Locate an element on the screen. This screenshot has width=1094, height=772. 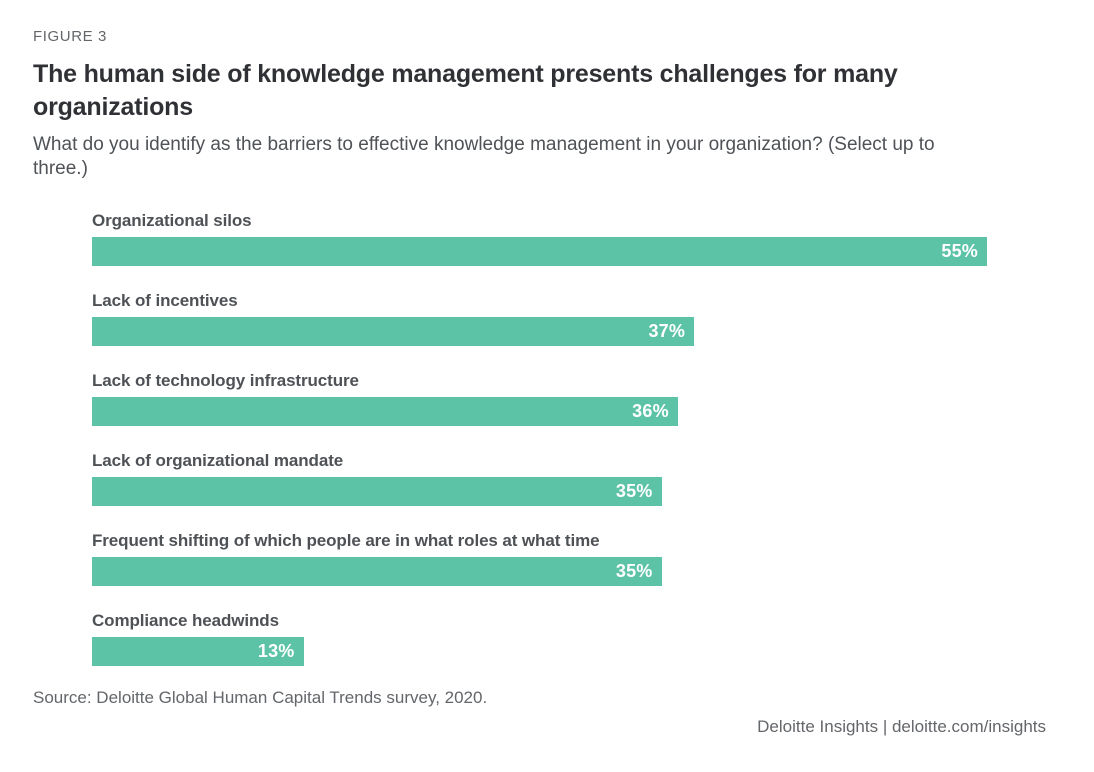
bar-value-label: 36% is located at coordinates (650, 411).